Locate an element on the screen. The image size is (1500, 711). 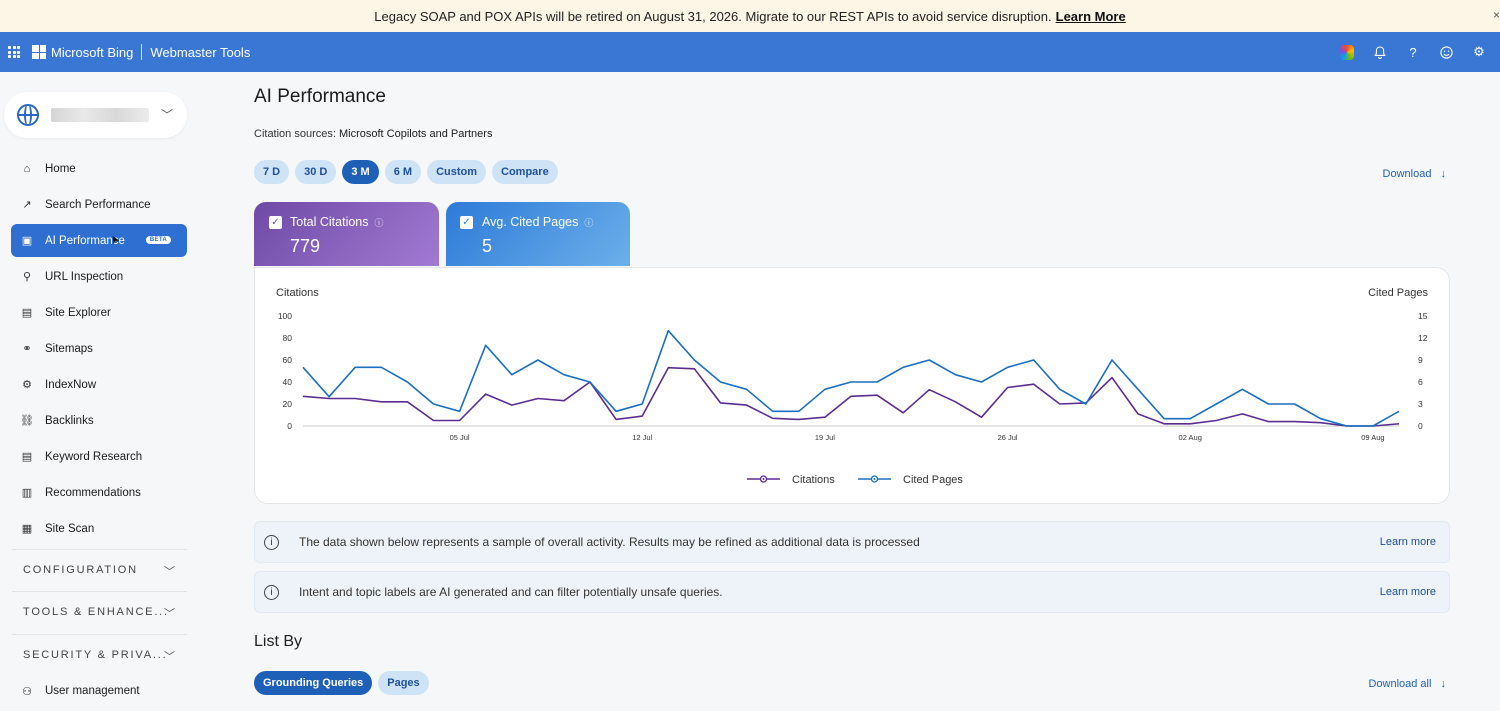
top-bar: Microsoft Bing Webmaster Tools ? ⚙ is located at coordinates (750, 52).